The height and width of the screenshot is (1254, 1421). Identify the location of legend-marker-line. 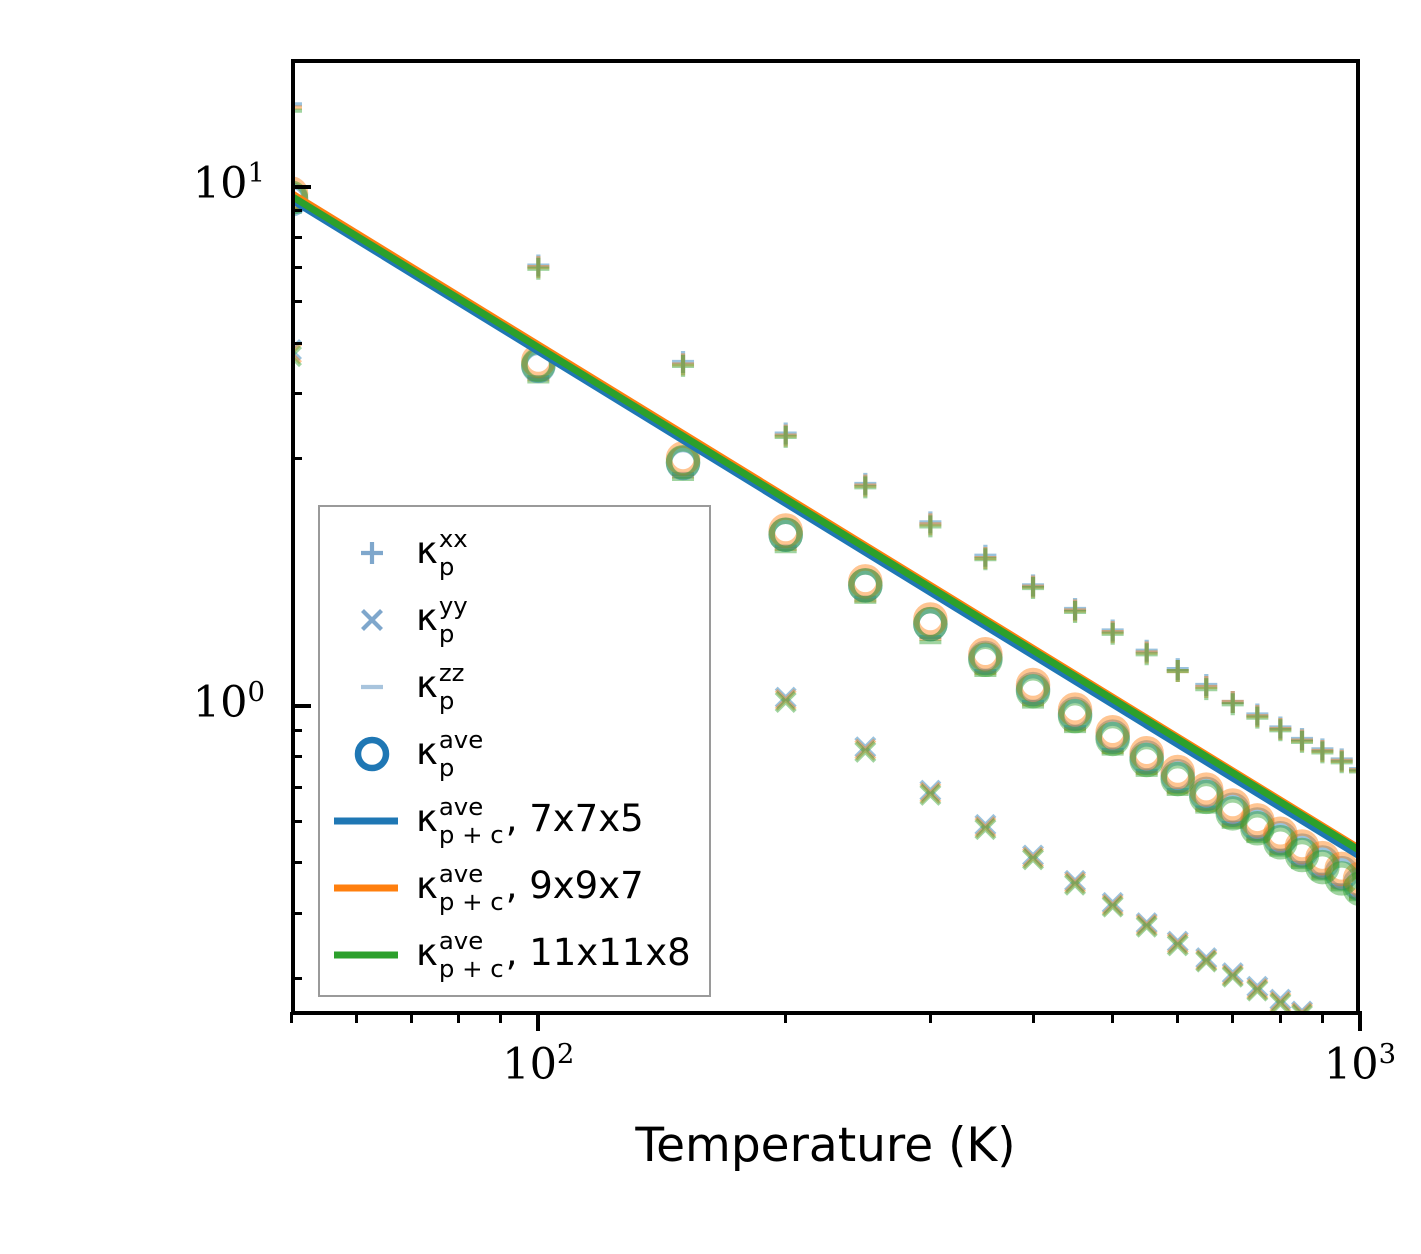
(368, 818).